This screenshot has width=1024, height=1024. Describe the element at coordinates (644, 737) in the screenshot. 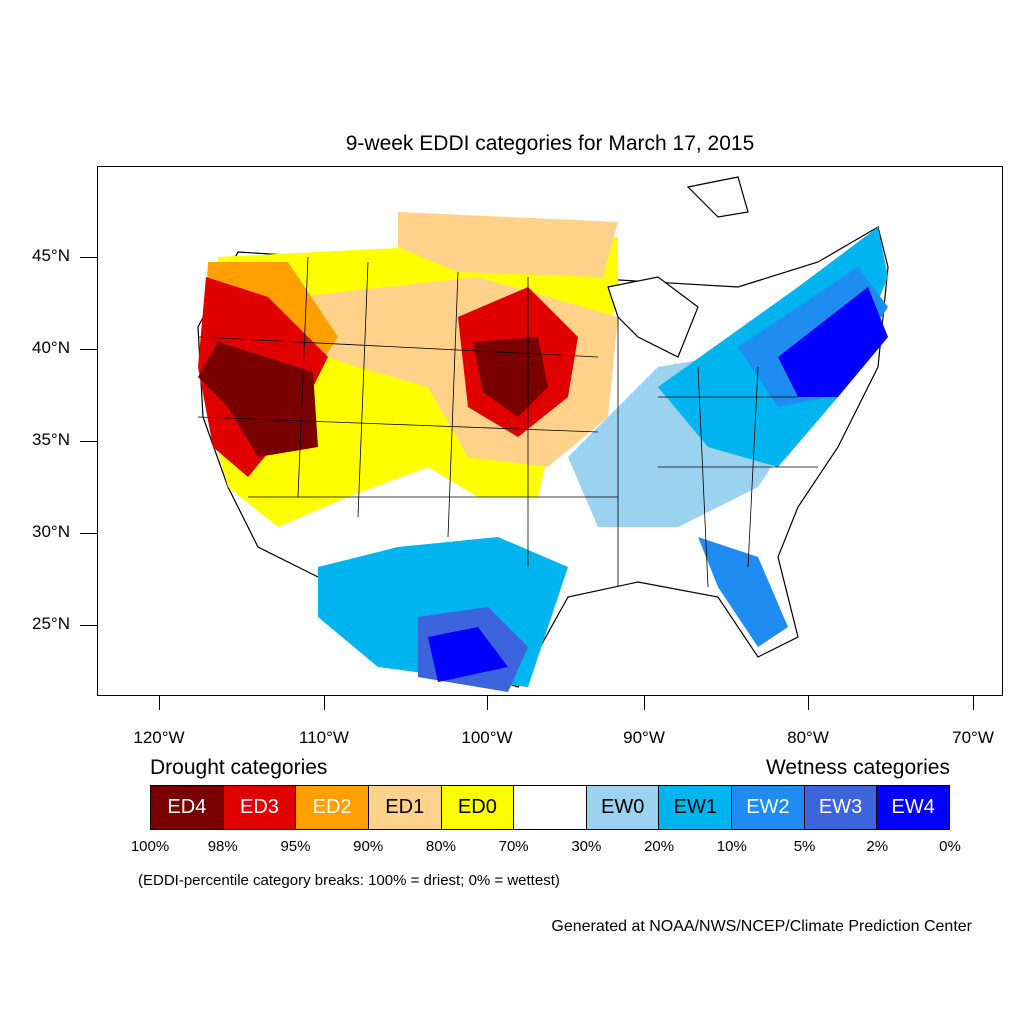

I see `lon-label-90: 90°W` at that location.